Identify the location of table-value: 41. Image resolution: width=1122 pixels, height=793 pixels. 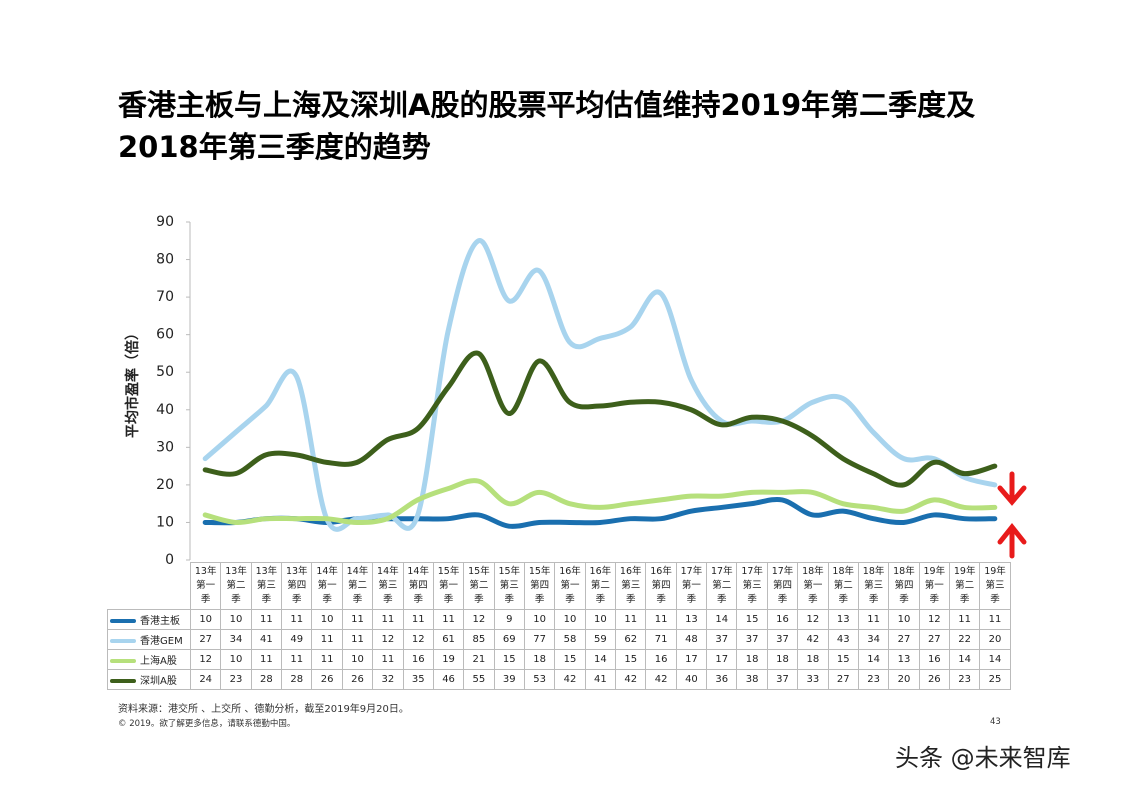
(266, 639).